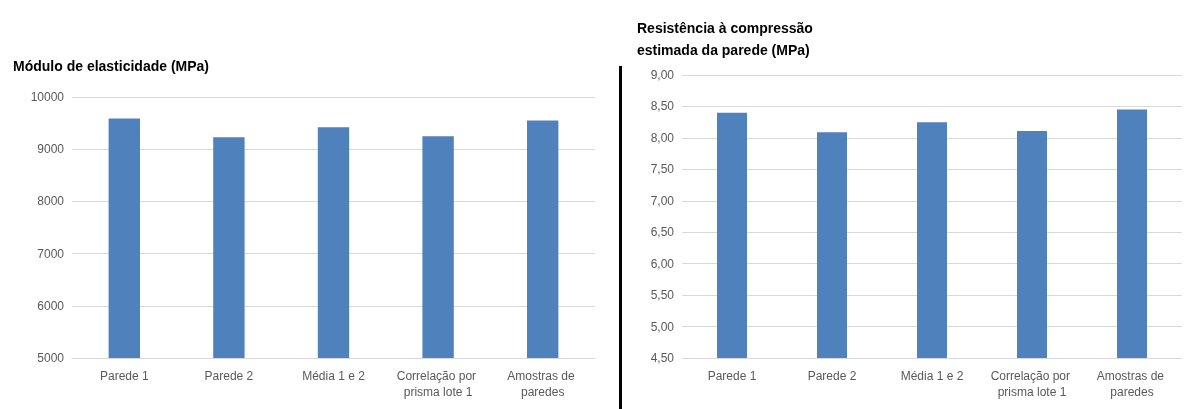 Image resolution: width=1192 pixels, height=409 pixels. Describe the element at coordinates (662, 295) in the screenshot. I see `y-tick-label: 5,50` at that location.